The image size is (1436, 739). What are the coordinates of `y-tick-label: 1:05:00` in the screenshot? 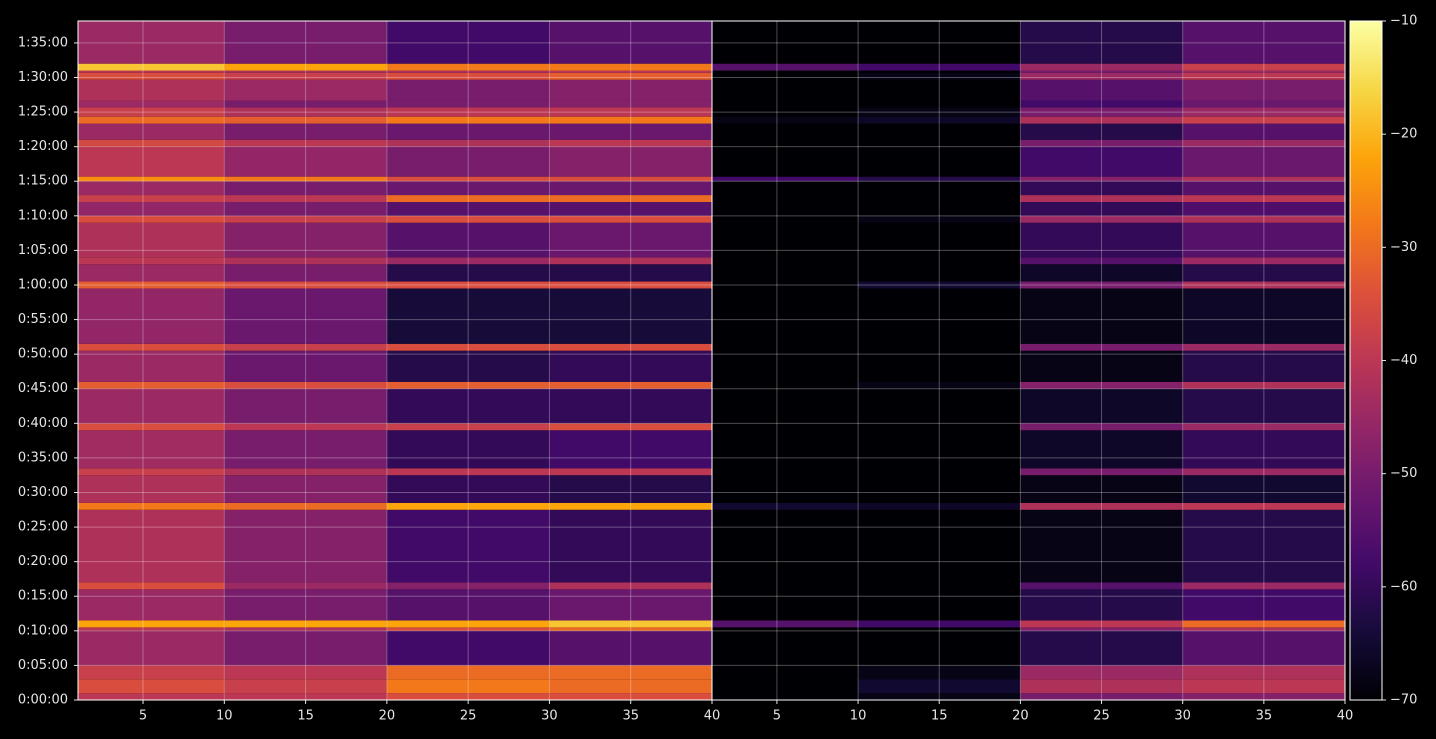 It's located at (43, 250).